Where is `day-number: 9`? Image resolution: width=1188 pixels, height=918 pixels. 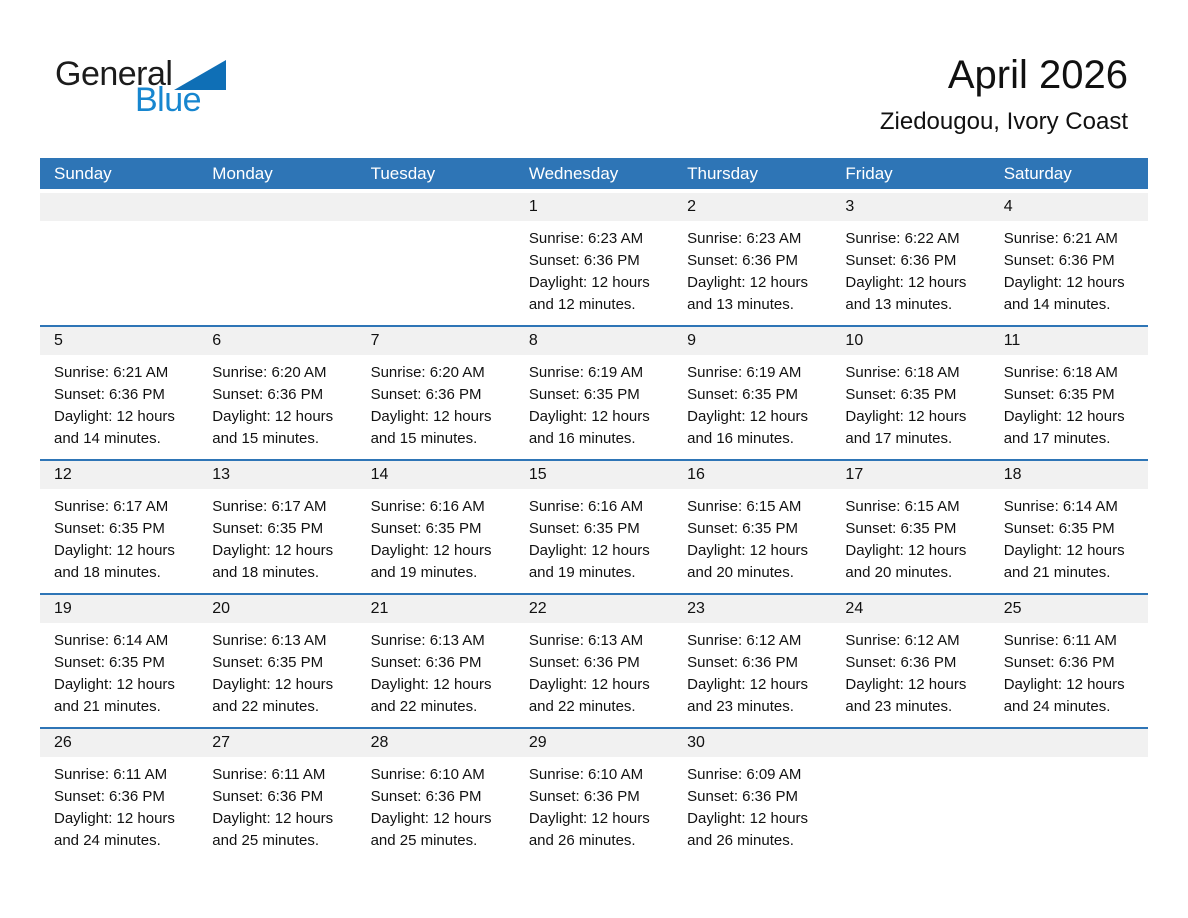 day-number: 9 is located at coordinates (752, 341).